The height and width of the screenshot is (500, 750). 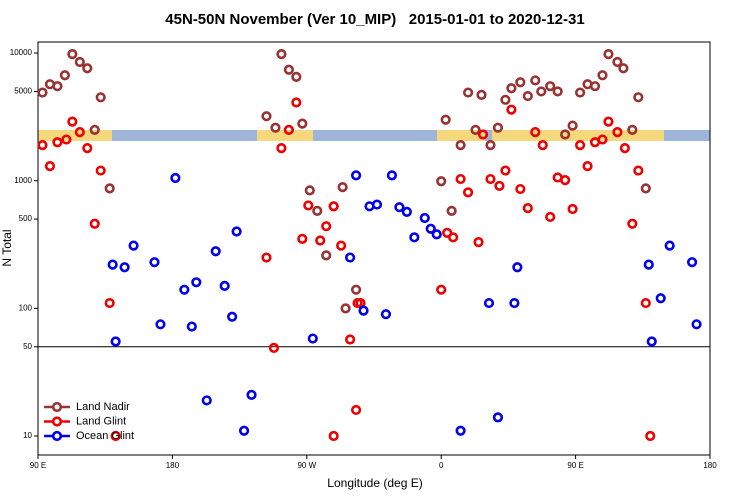 What do you see at coordinates (105, 436) in the screenshot?
I see `legend-label: Ocean Glint` at bounding box center [105, 436].